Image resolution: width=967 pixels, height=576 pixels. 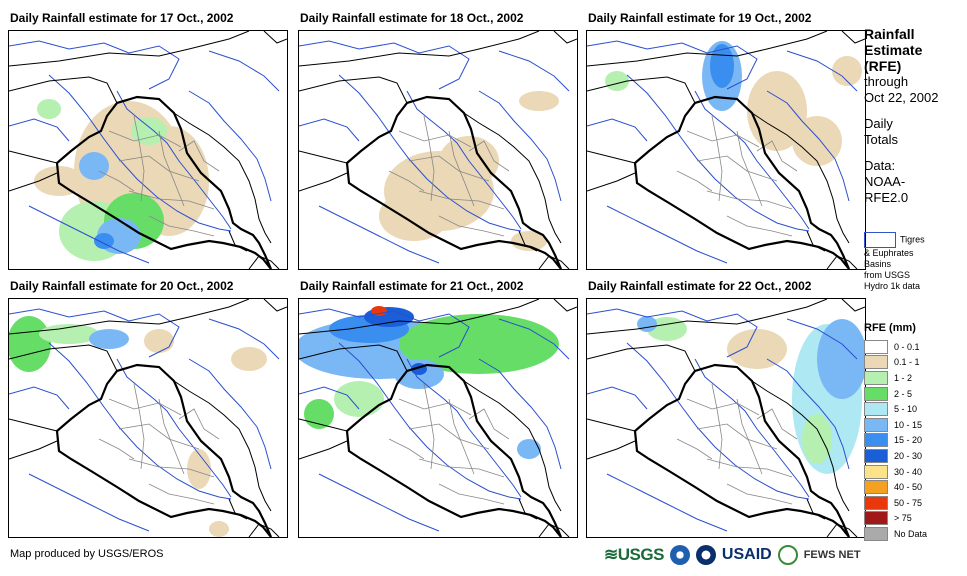 I want to click on basin-label: & Euphrates, so click(x=889, y=253).